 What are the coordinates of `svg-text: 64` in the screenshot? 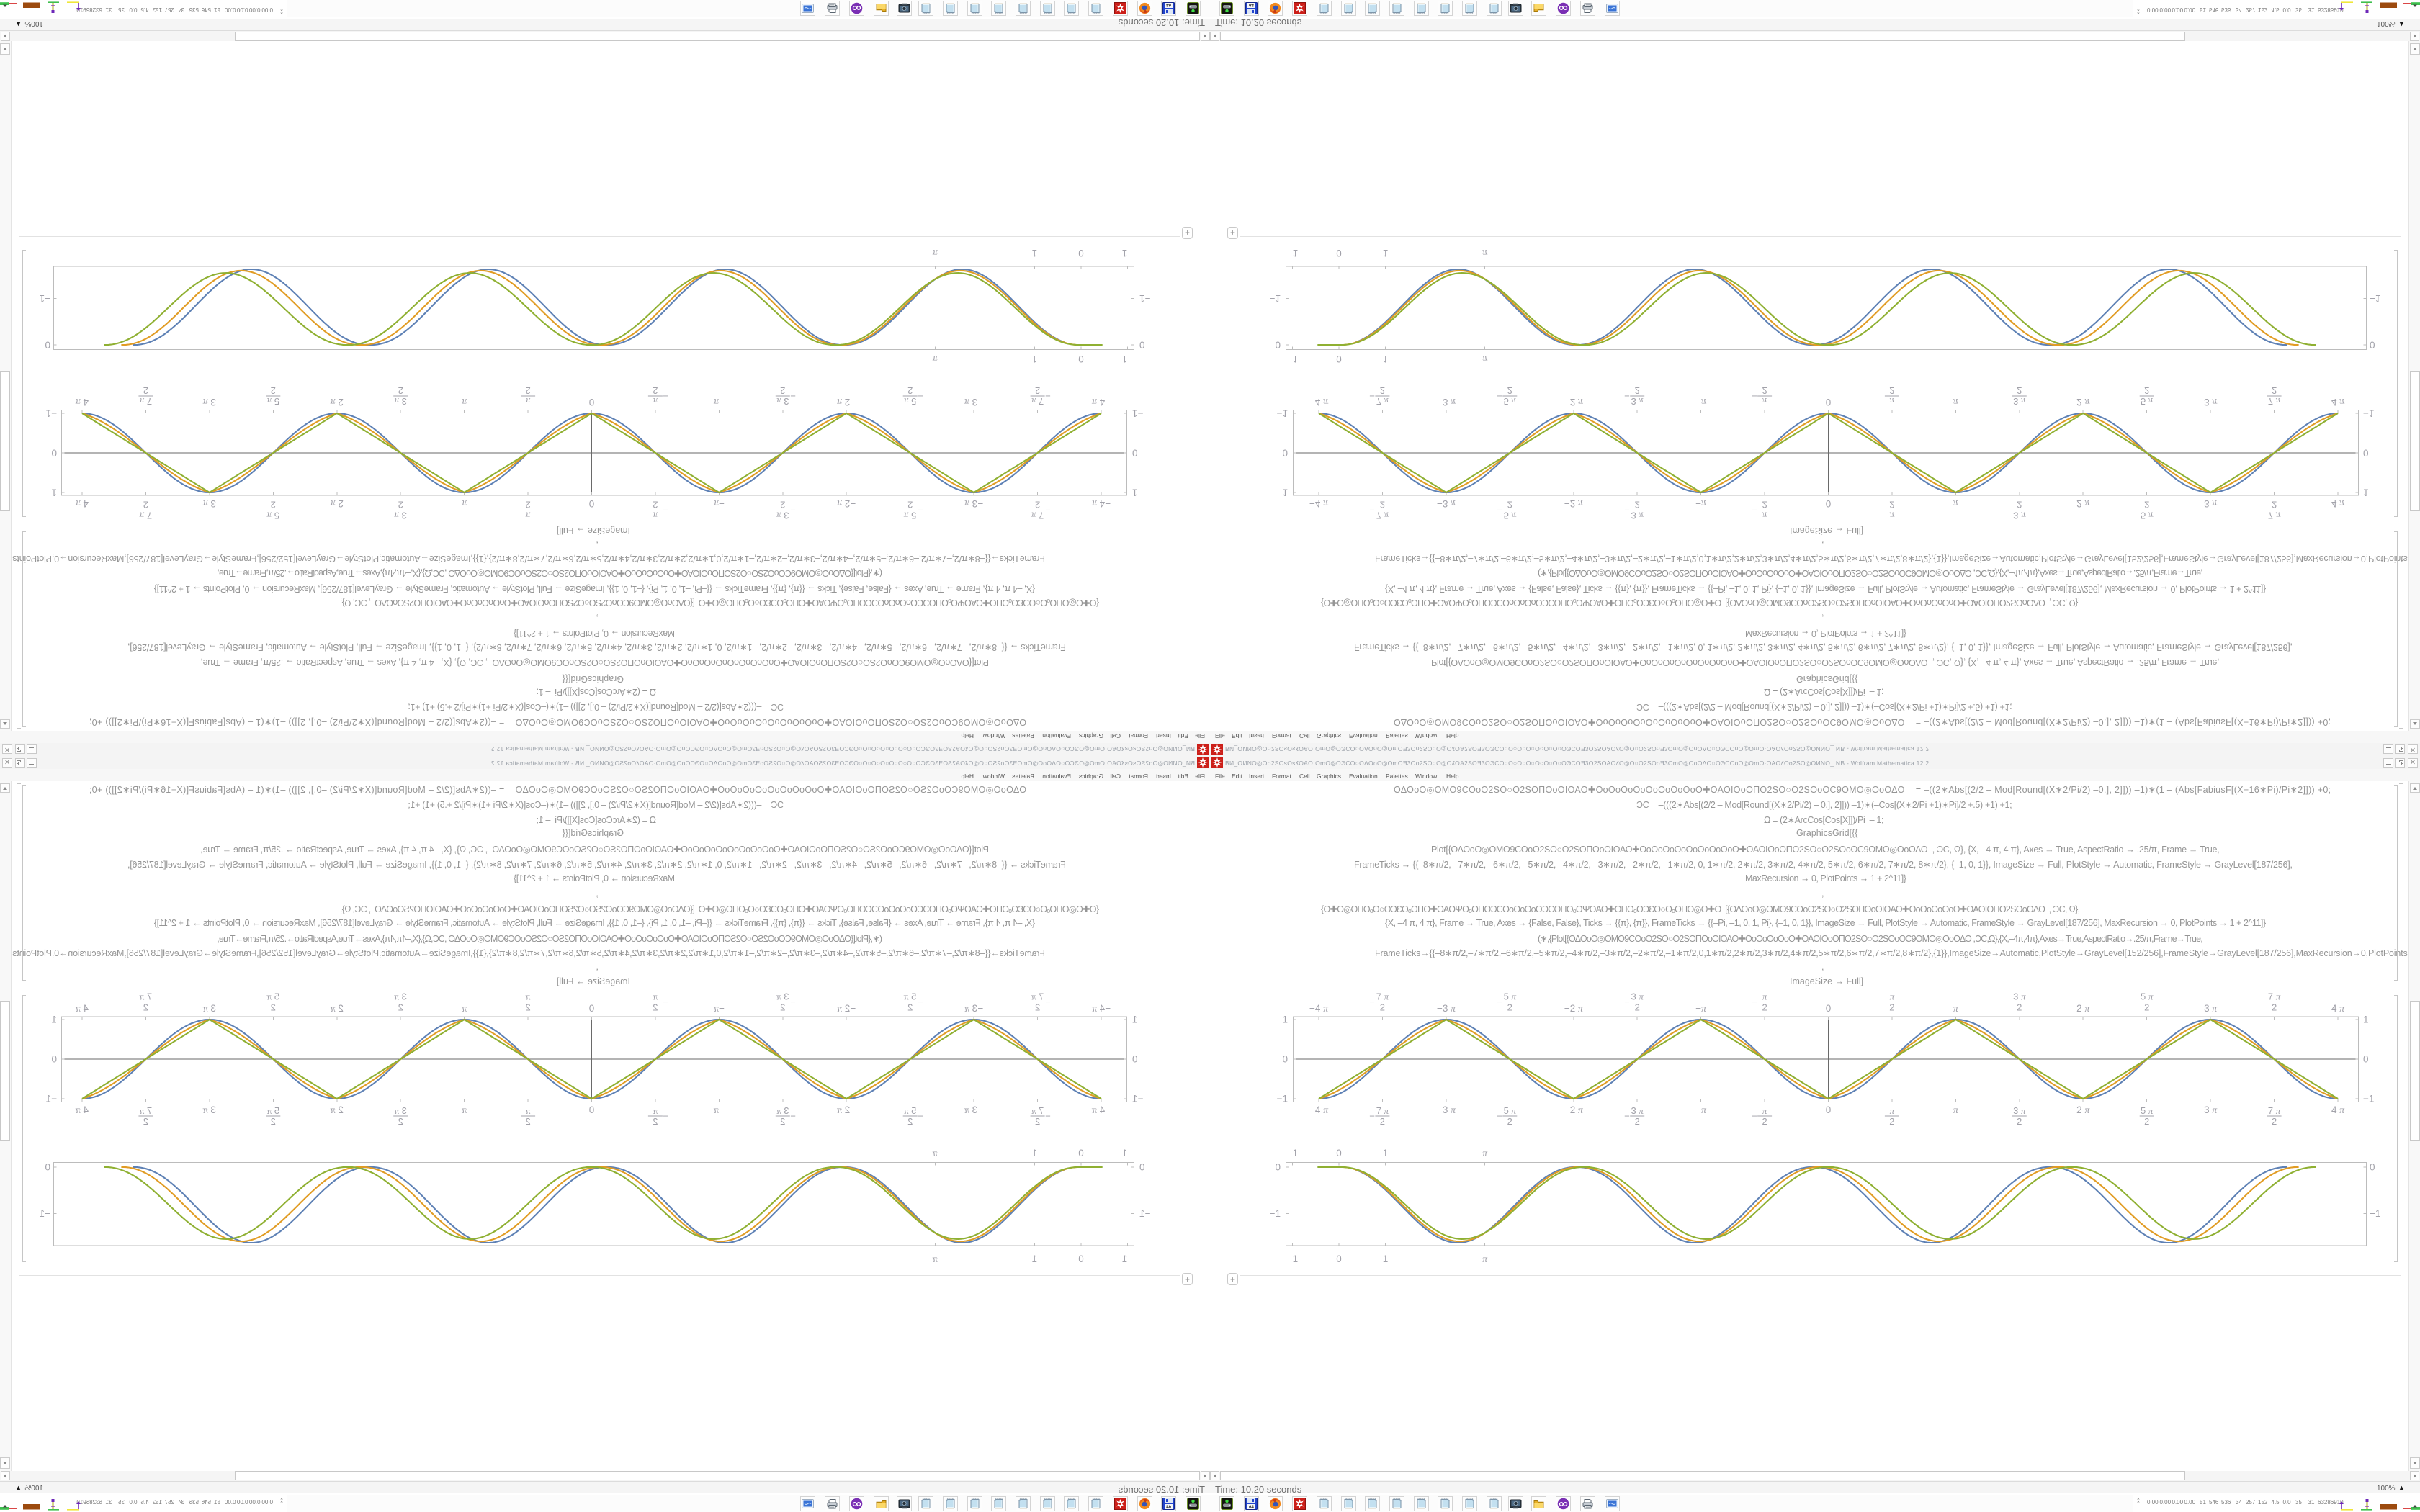 It's located at (1168, 1508).